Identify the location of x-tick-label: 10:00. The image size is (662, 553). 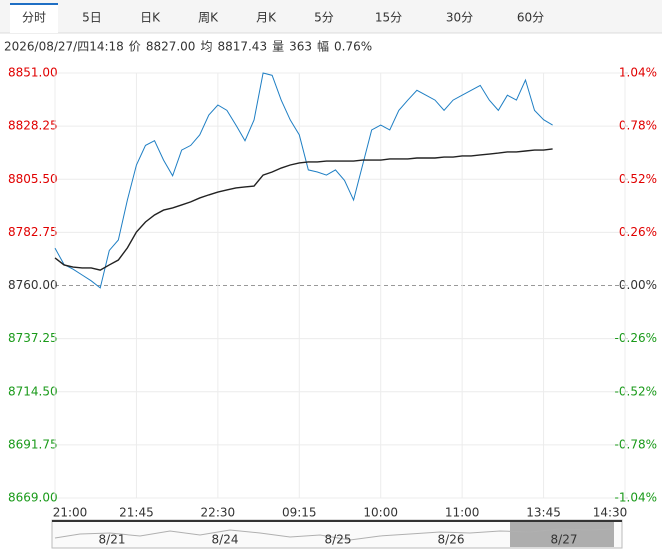
(380, 513).